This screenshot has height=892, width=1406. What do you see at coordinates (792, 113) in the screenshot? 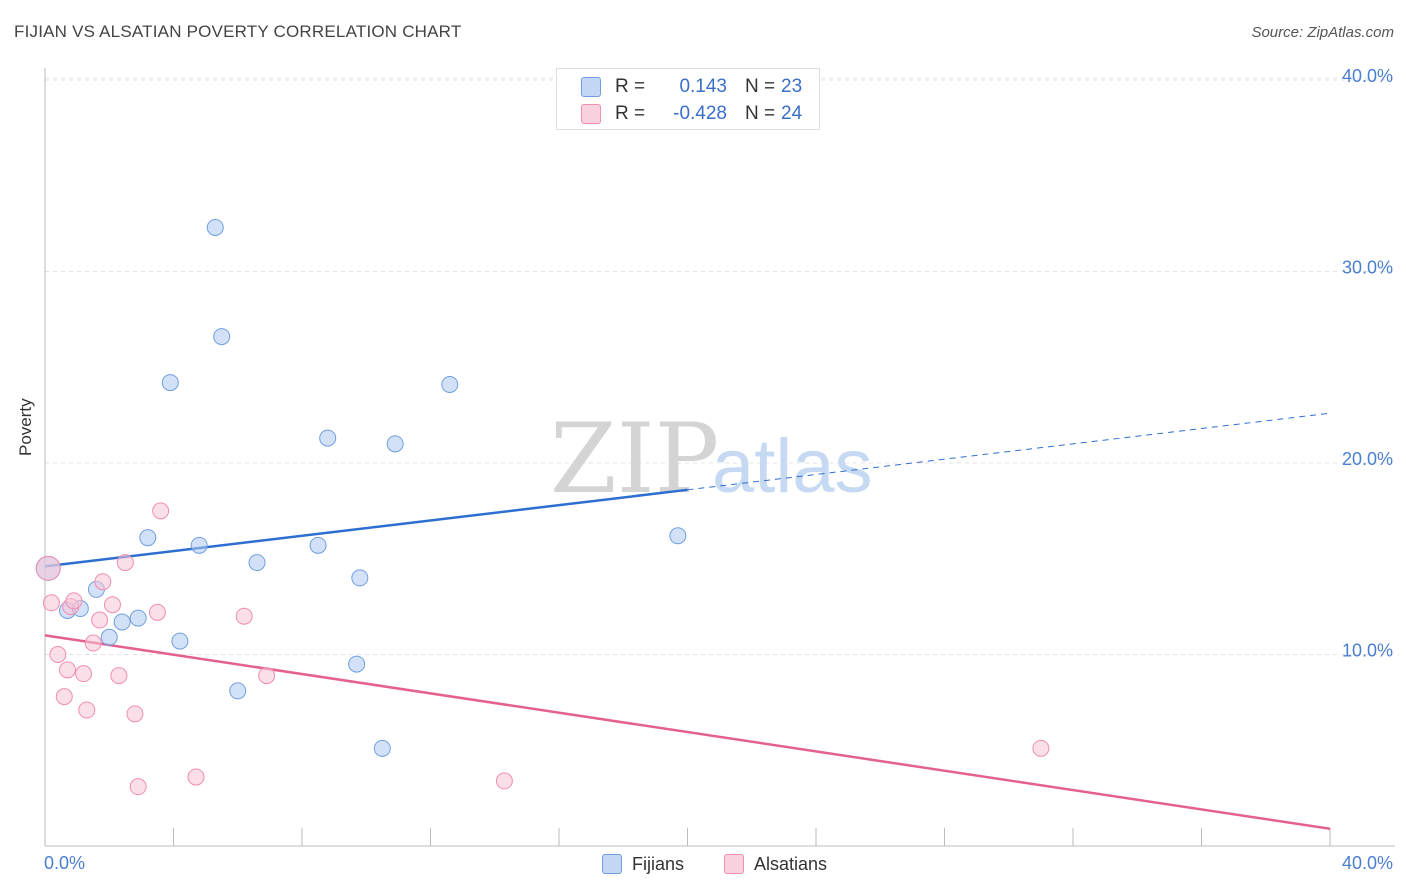
I see `n-value: 24` at bounding box center [792, 113].